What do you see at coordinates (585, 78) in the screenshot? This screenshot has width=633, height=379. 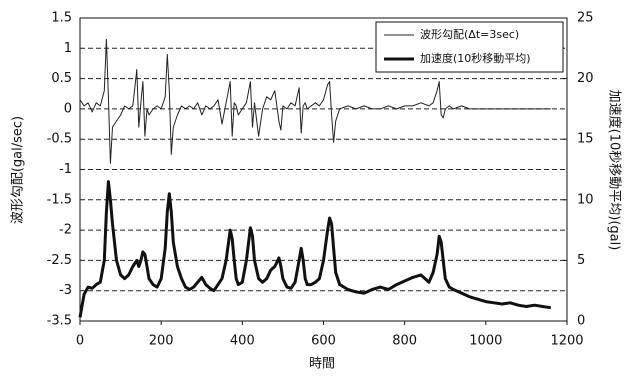 I see `y2-tick-label: 20` at bounding box center [585, 78].